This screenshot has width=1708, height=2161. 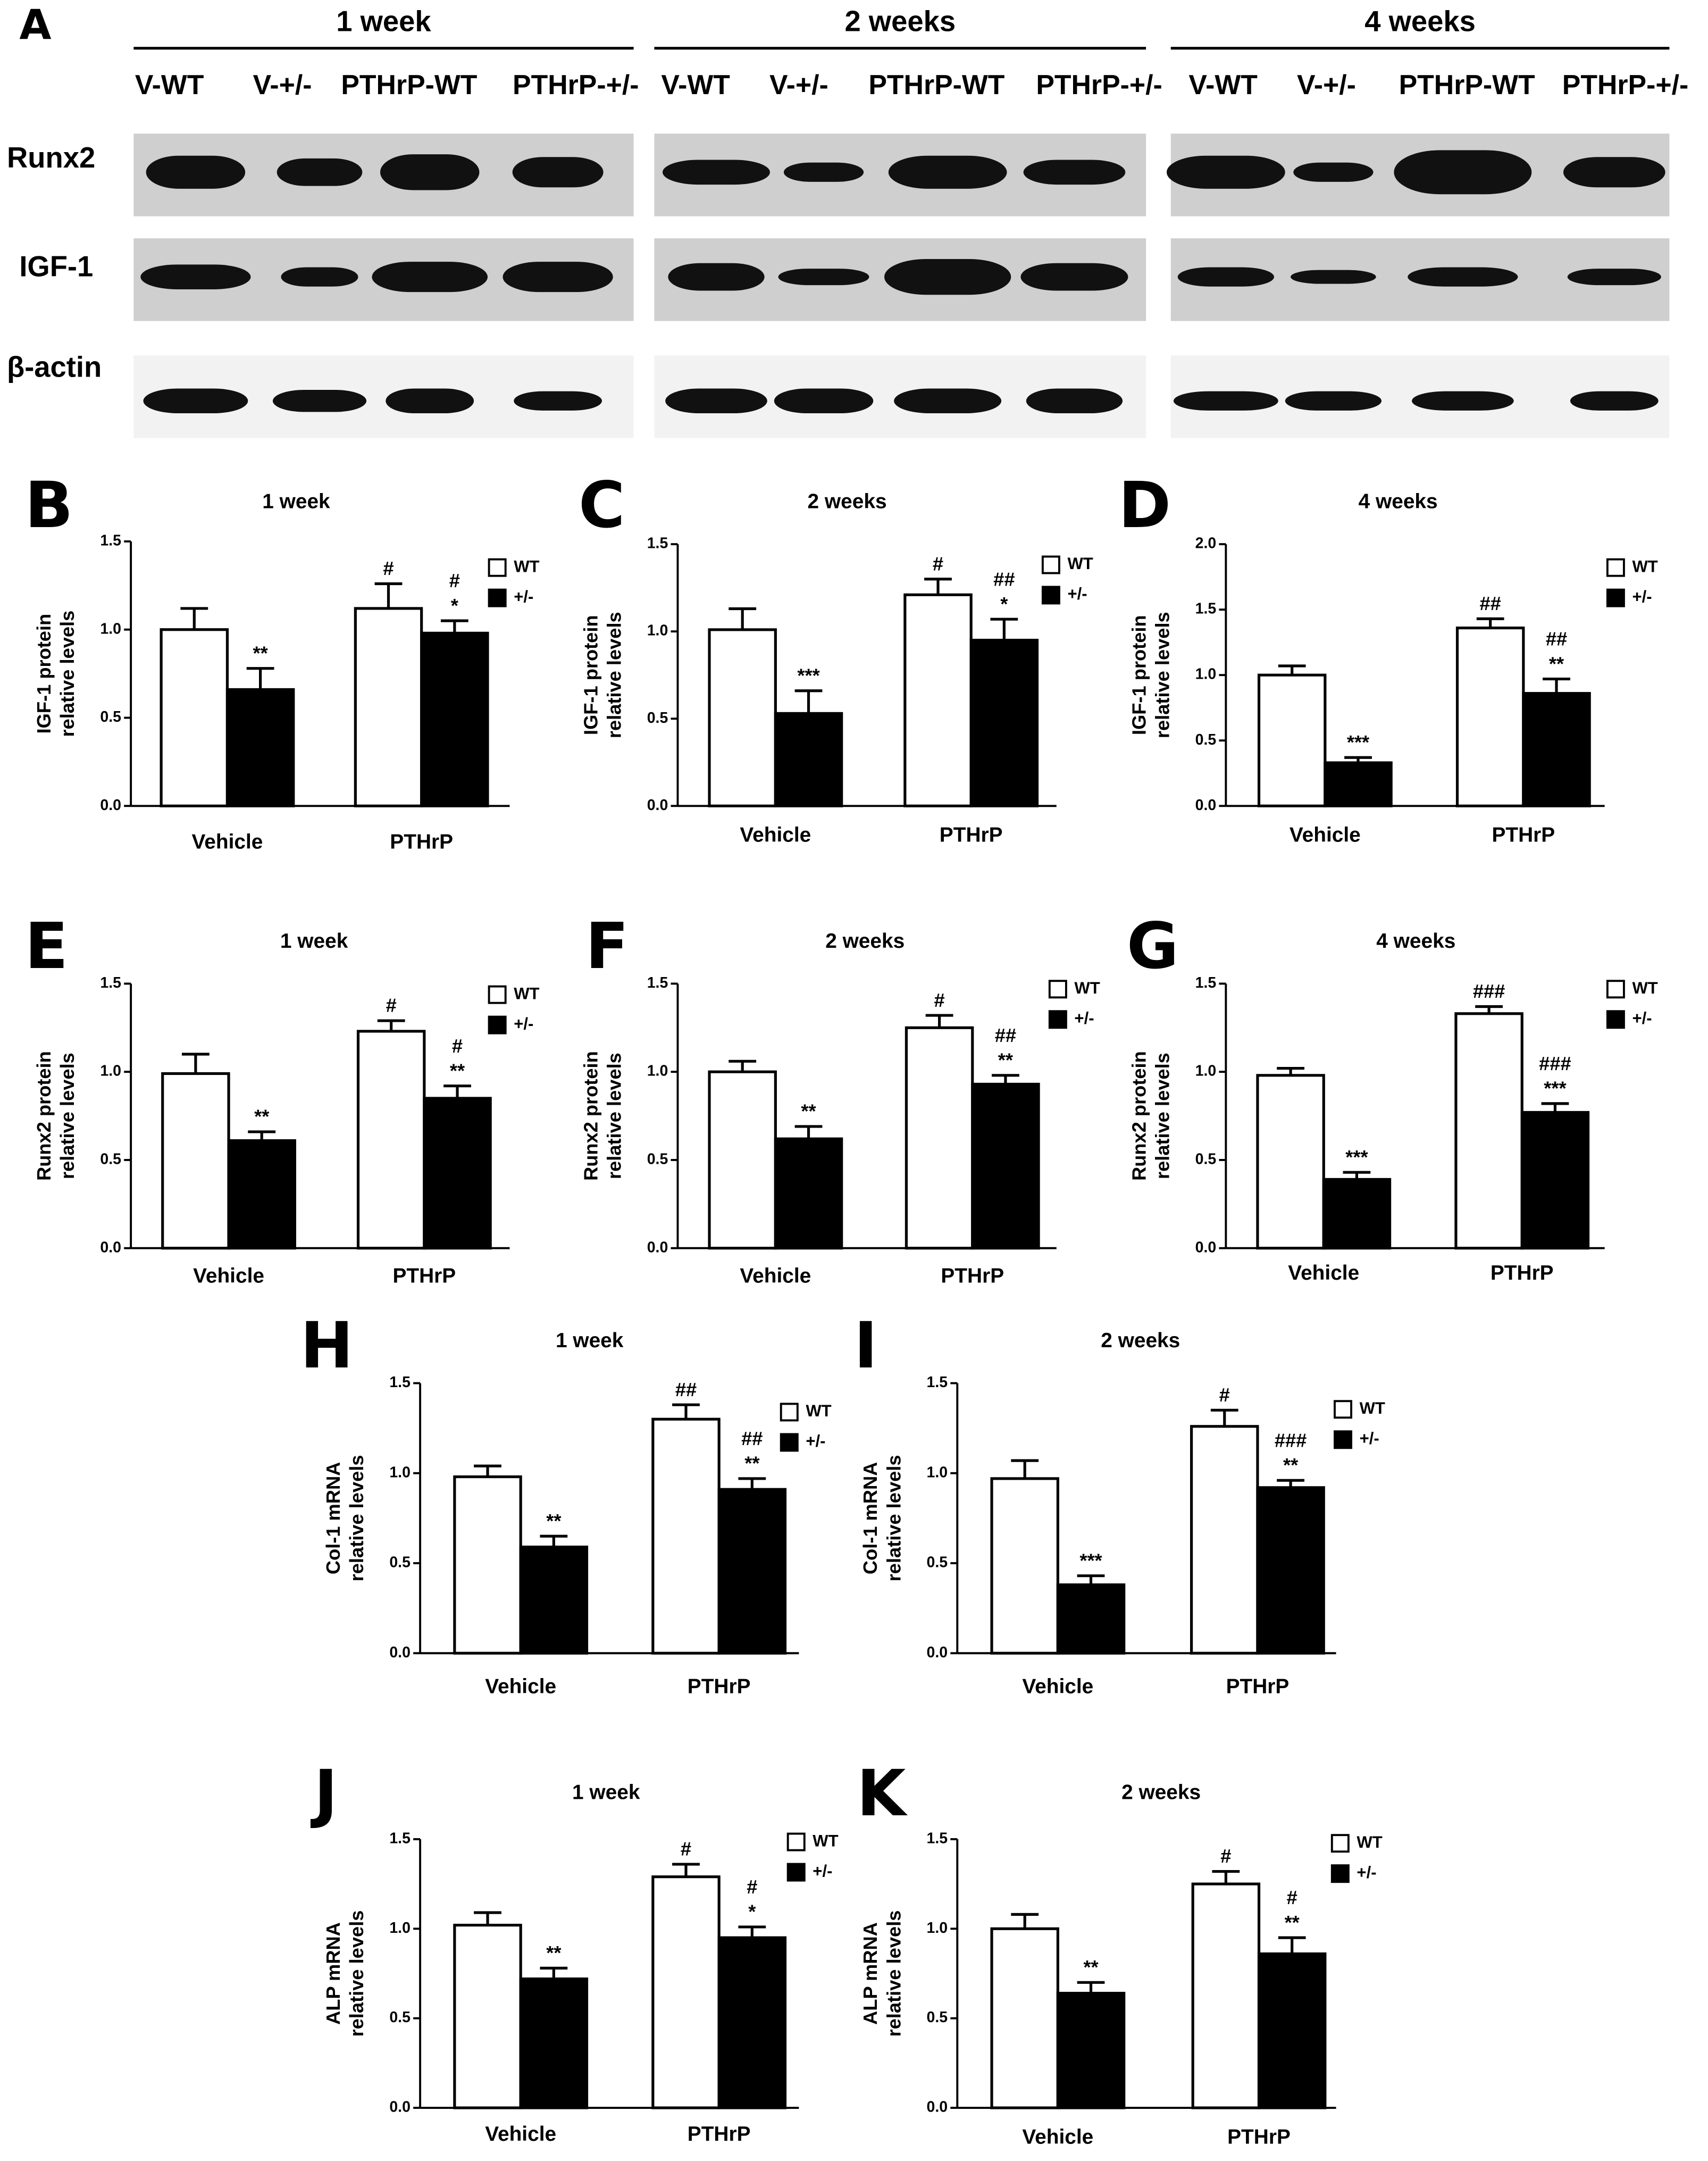 What do you see at coordinates (333, 1518) in the screenshot?
I see `y-axis-label: Col-1 mRNA` at bounding box center [333, 1518].